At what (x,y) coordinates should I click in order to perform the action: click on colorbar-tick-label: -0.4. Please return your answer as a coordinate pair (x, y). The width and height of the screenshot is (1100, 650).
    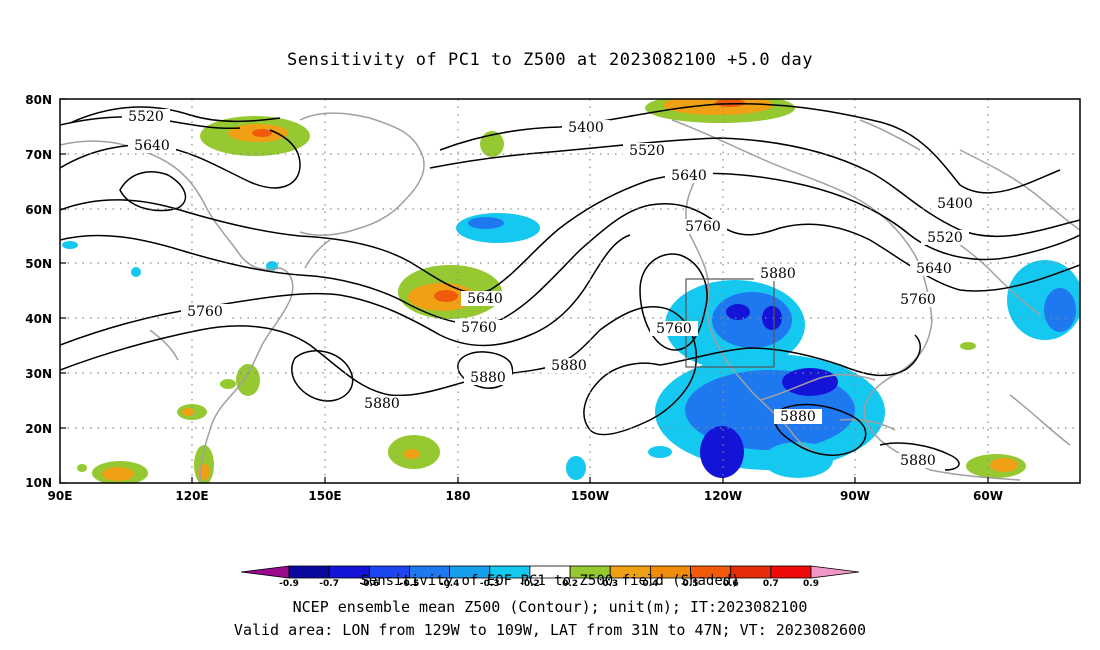
    Looking at the image, I should click on (450, 584).